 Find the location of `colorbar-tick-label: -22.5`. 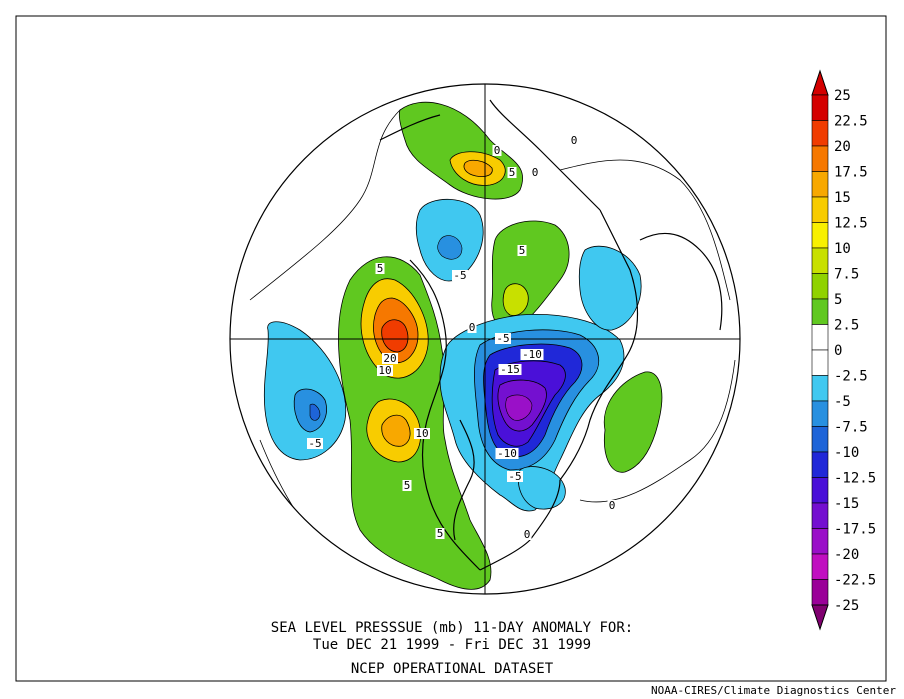

colorbar-tick-label: -22.5 is located at coordinates (855, 581).